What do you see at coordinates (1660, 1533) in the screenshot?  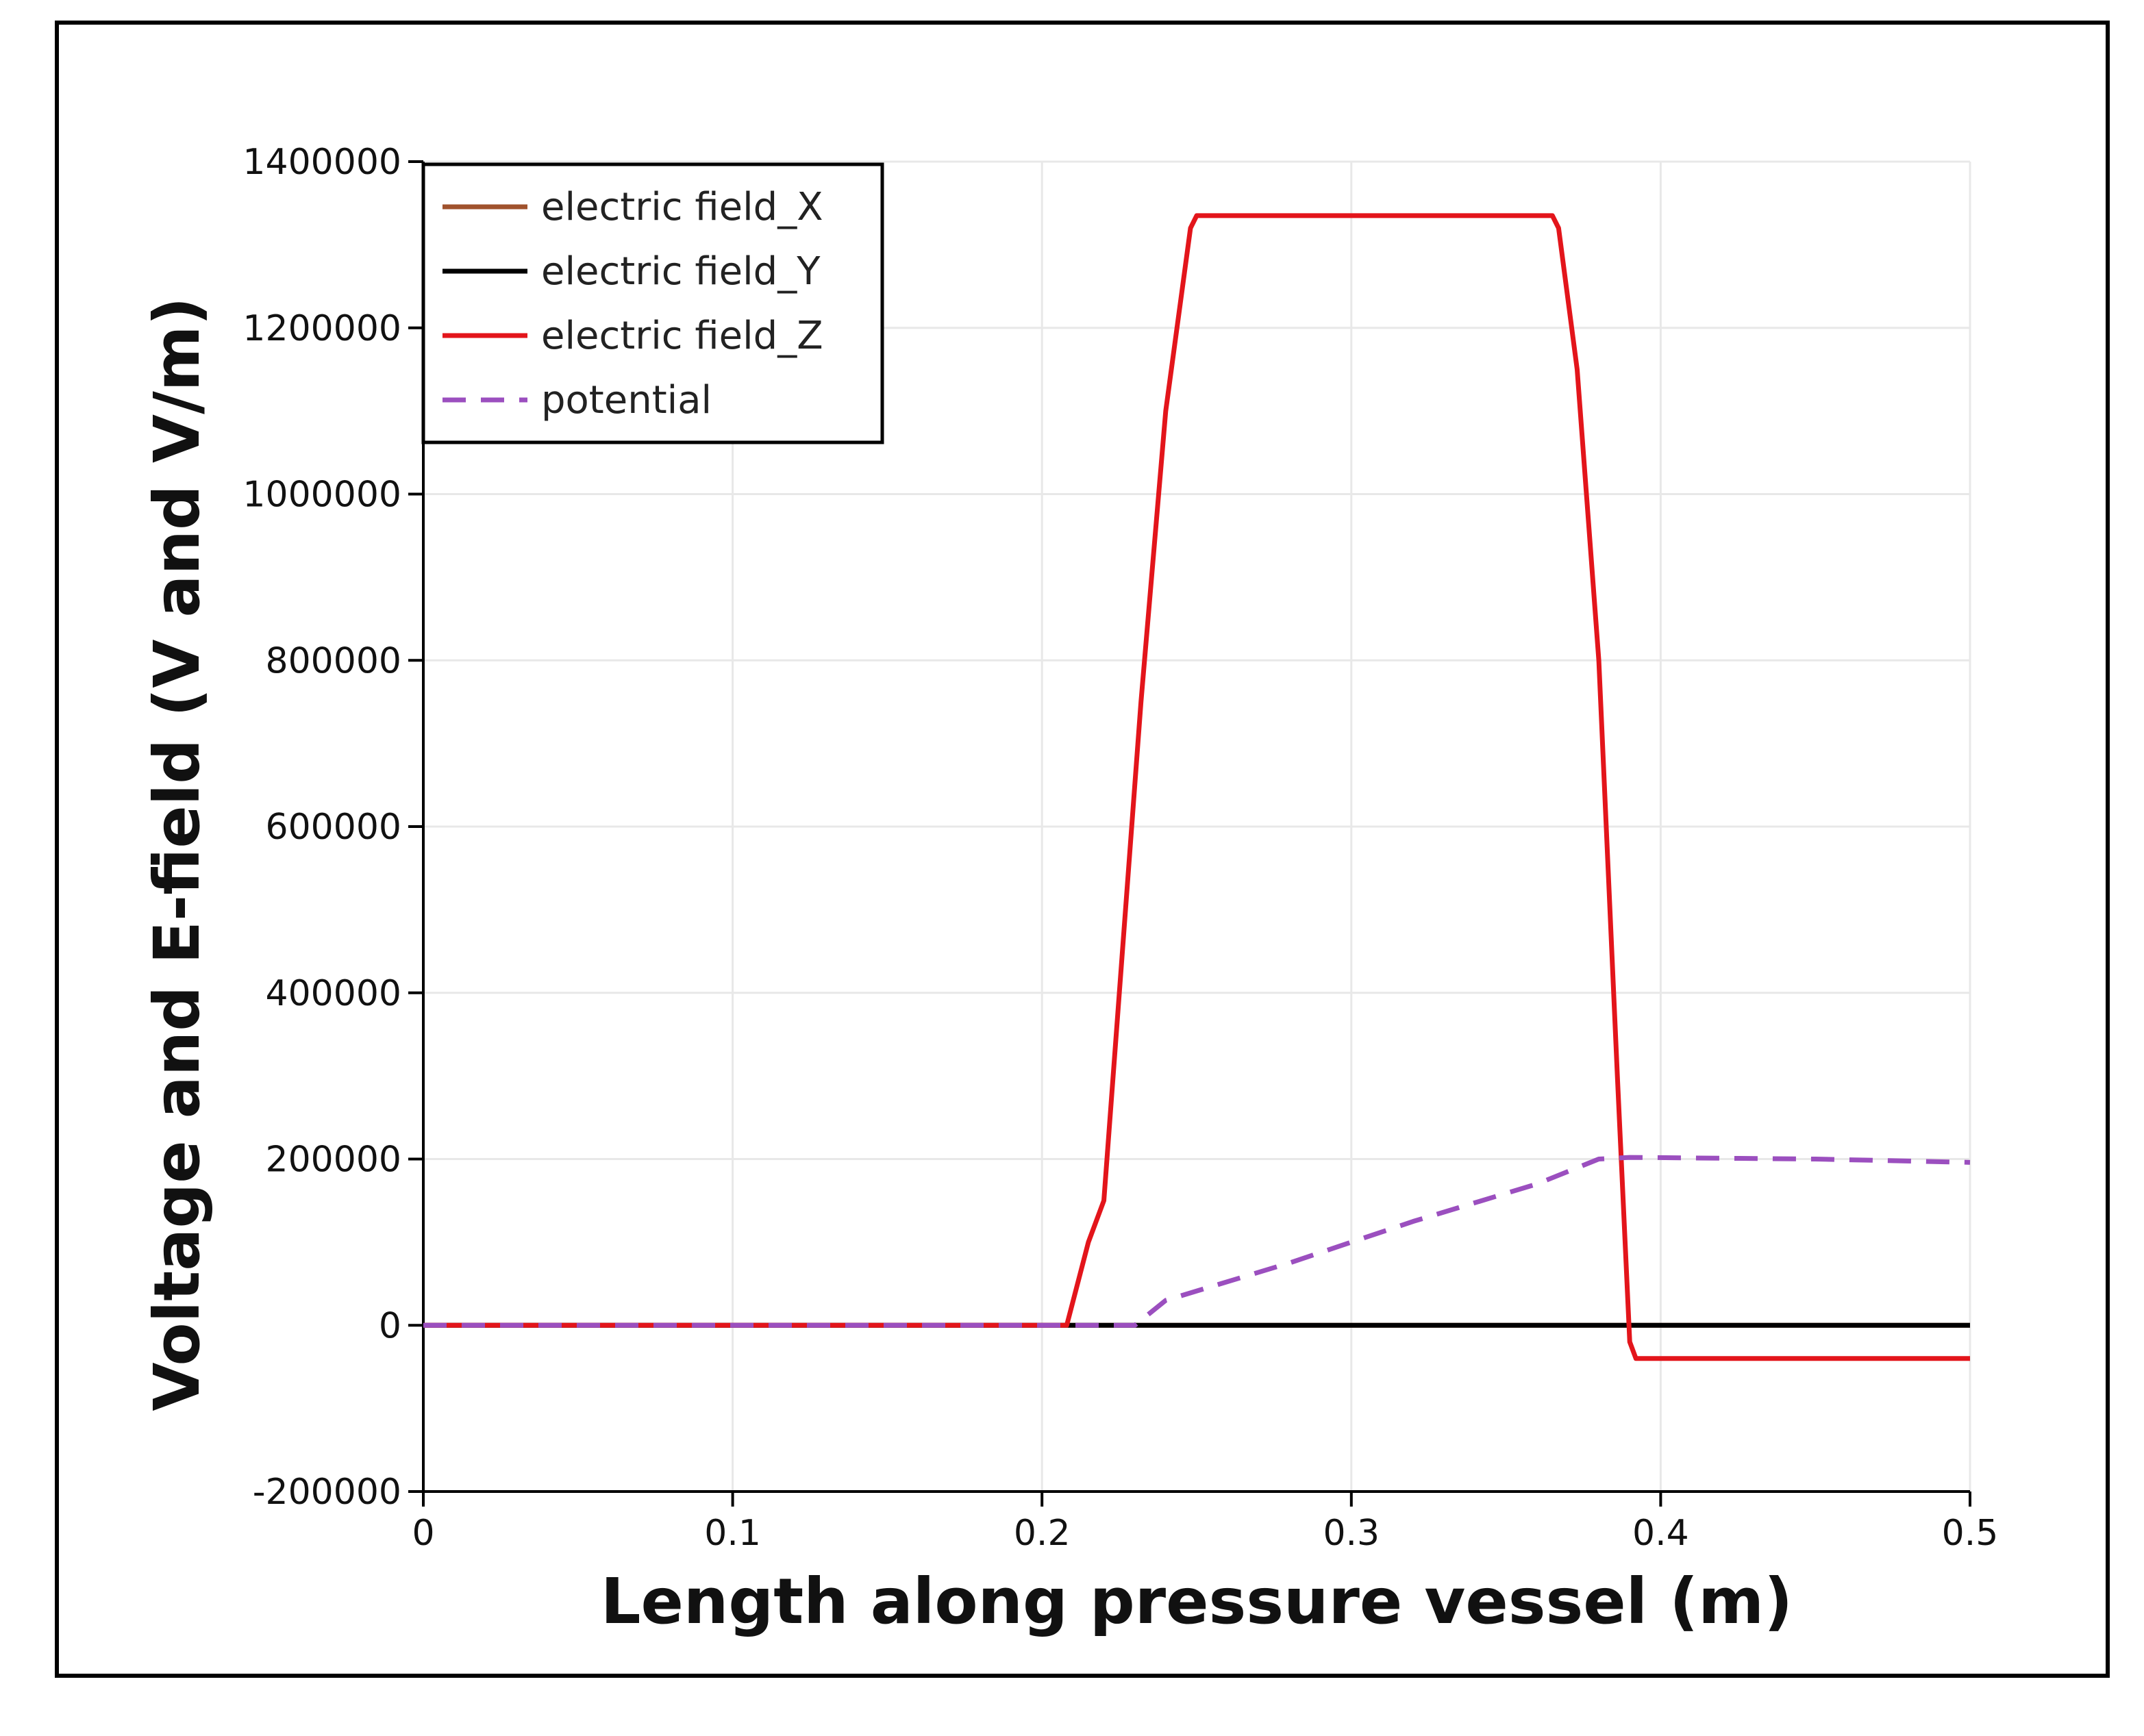 I see `x-tick-label: 0.4` at bounding box center [1660, 1533].